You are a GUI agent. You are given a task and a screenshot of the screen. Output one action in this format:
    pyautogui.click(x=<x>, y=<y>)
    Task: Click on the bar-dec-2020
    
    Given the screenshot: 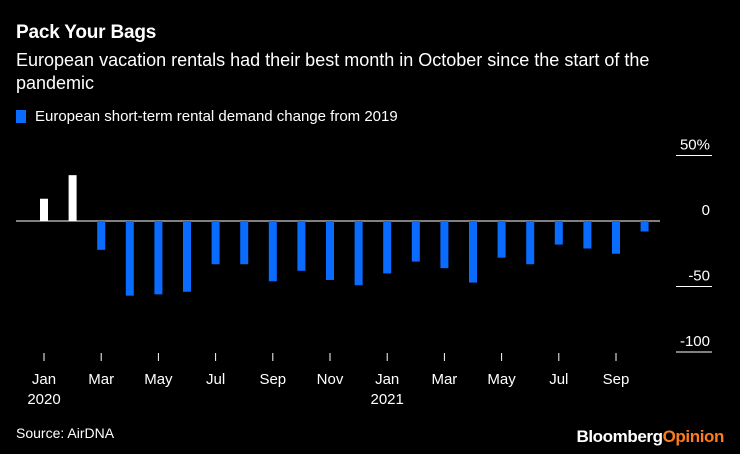 What is the action you would take?
    pyautogui.click(x=358, y=253)
    